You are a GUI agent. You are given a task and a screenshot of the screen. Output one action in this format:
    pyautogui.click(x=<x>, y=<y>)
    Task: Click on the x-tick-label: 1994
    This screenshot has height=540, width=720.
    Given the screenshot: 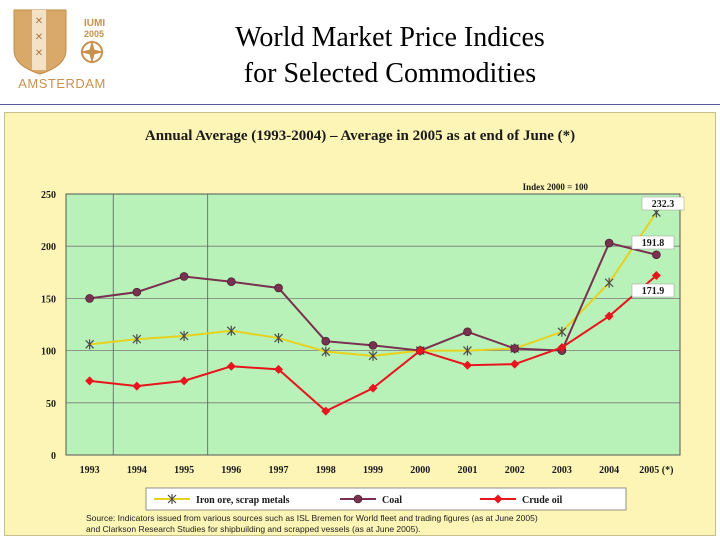 What is the action you would take?
    pyautogui.click(x=137, y=470)
    